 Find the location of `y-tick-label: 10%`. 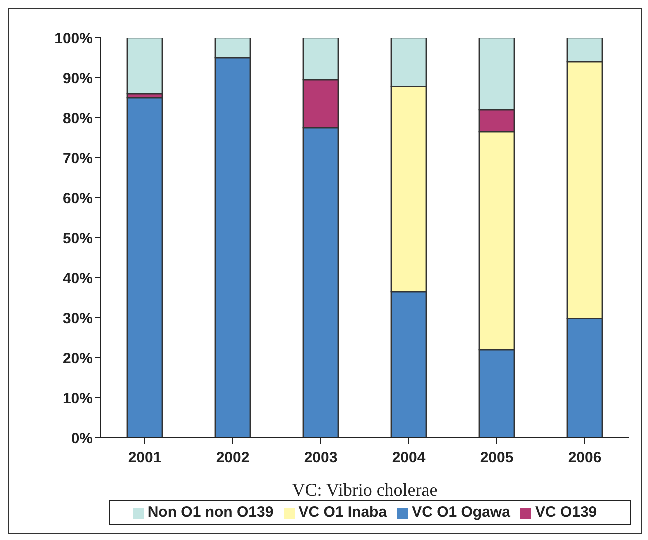

y-tick-label: 10% is located at coordinates (77, 399).